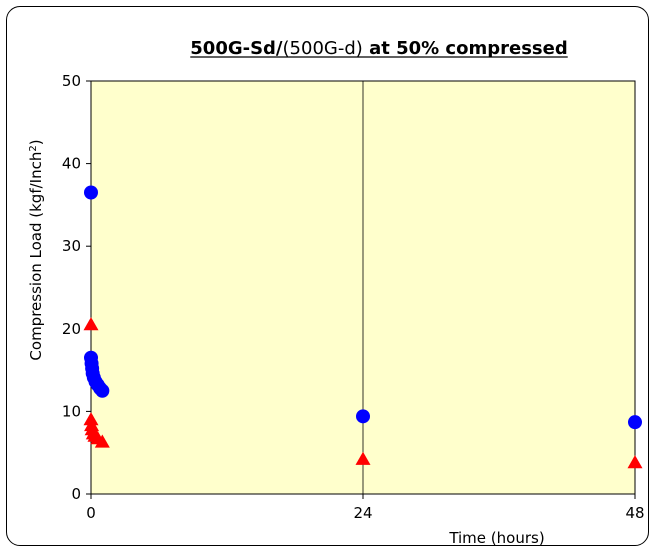 The image size is (657, 546). I want to click on x-tick-label: 48, so click(634, 513).